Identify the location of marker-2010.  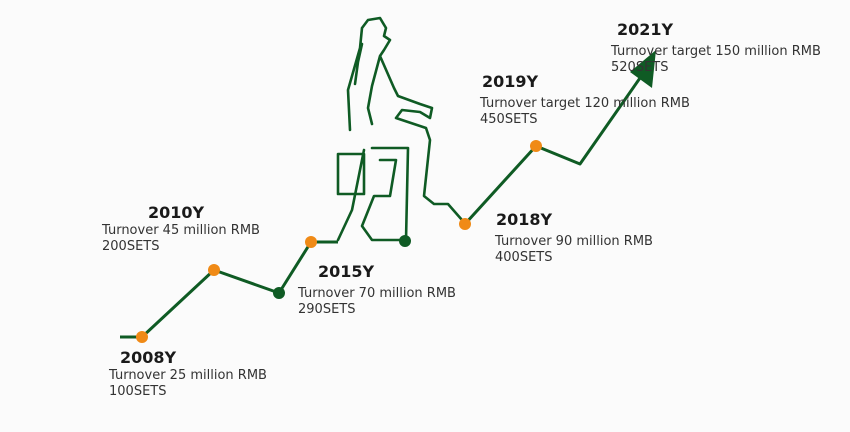
(214, 270).